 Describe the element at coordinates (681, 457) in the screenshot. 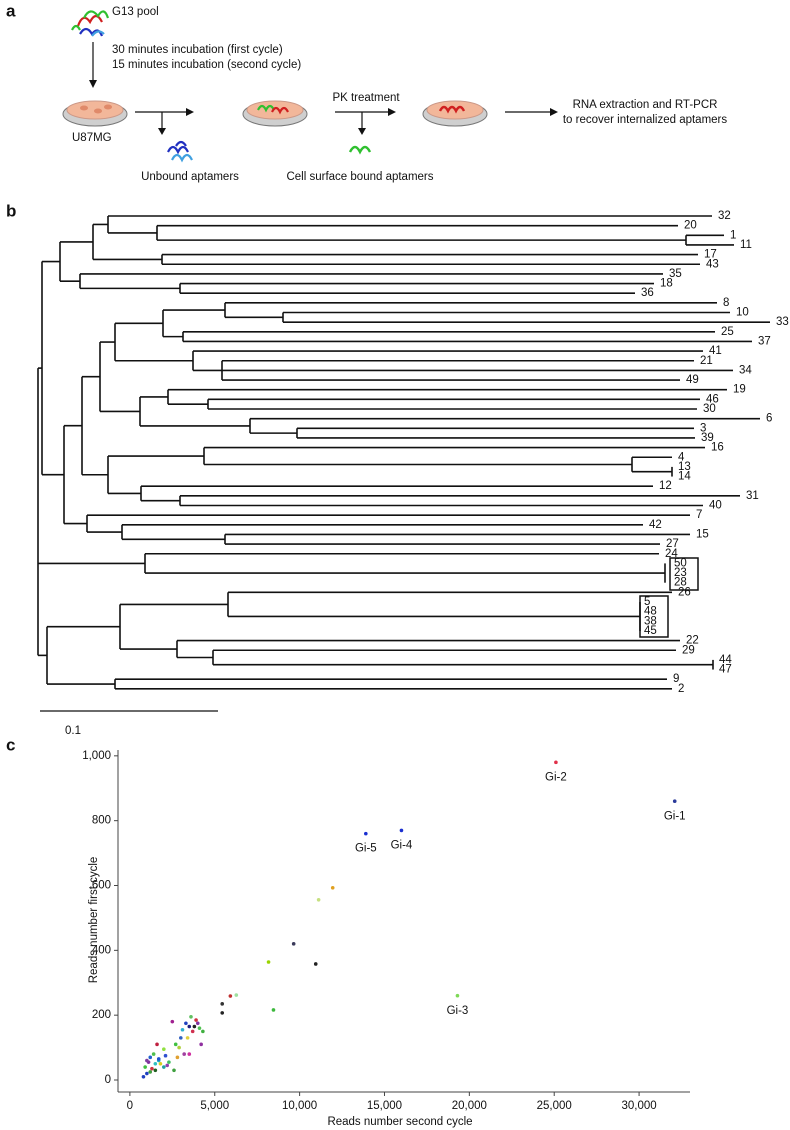

I see `leaf-label: 4` at that location.